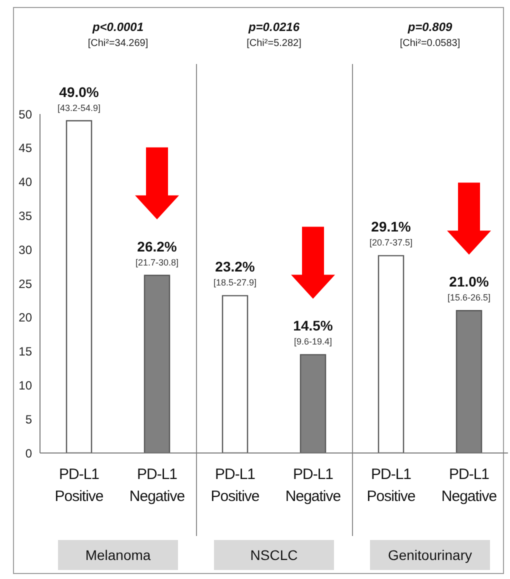  Describe the element at coordinates (430, 43) in the screenshot. I see `text: [Chi²=0.0583]` at that location.